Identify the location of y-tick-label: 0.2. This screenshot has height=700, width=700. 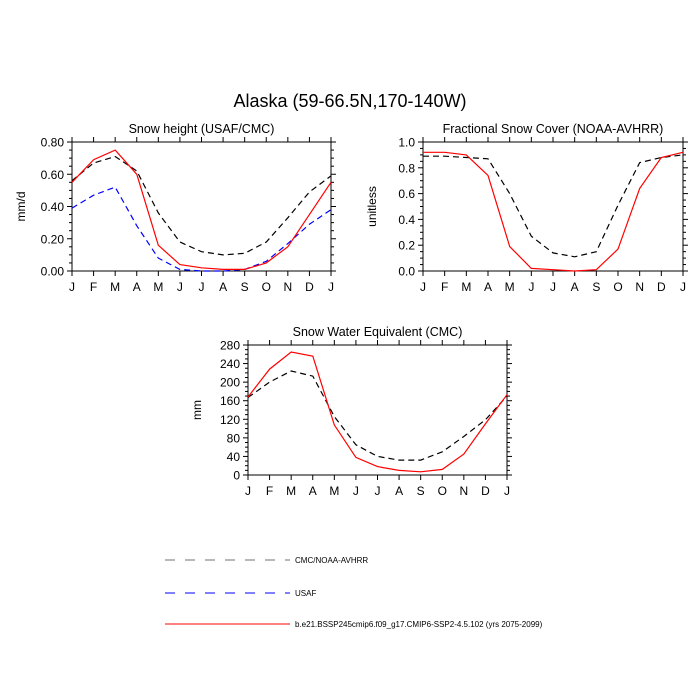
(406, 246).